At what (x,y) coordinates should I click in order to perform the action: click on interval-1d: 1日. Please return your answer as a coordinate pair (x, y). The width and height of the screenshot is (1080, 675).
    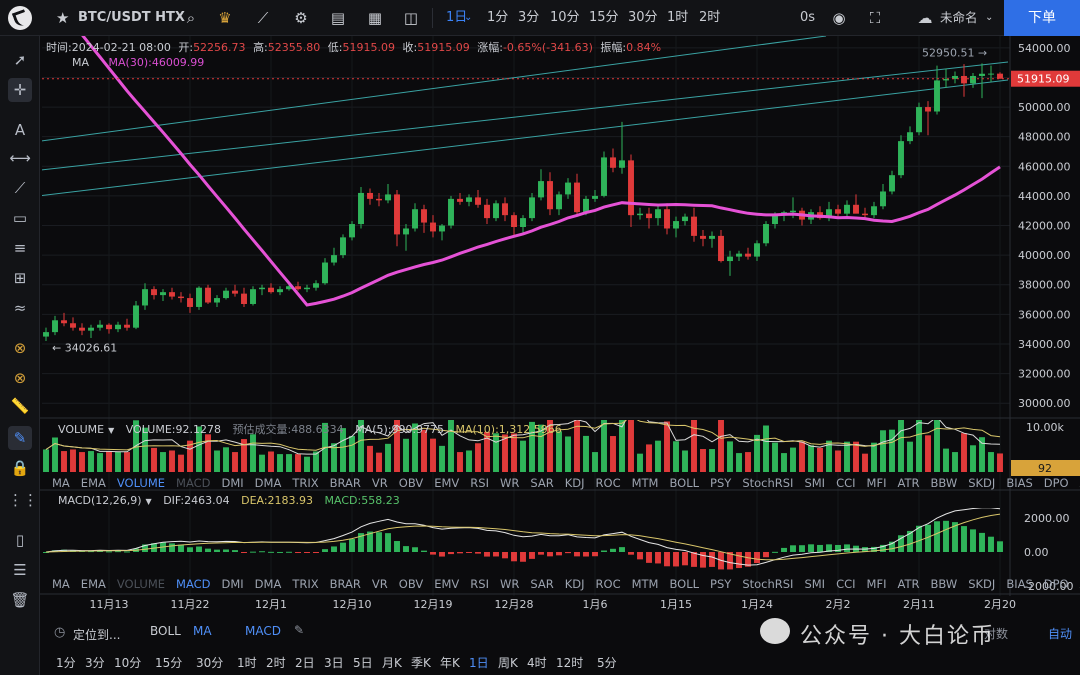
    Looking at the image, I should click on (457, 17).